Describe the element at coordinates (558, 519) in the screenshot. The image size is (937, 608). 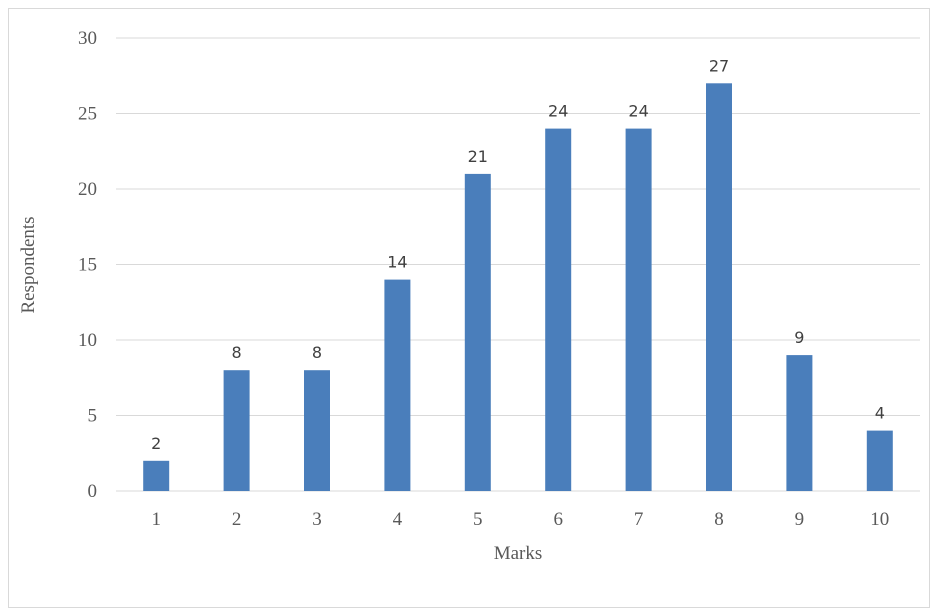
I see `x-tick-label: 6` at that location.